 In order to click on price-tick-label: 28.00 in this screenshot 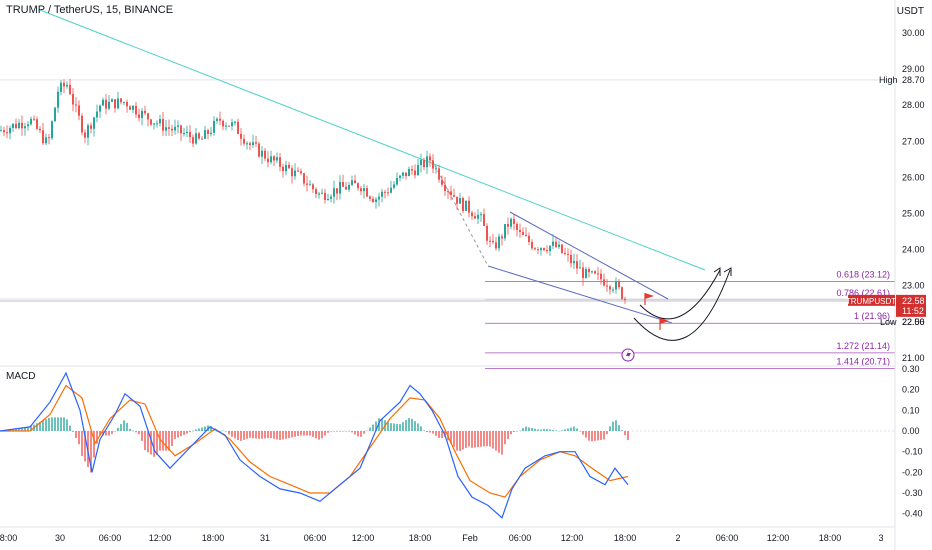, I will do `click(913, 105)`.